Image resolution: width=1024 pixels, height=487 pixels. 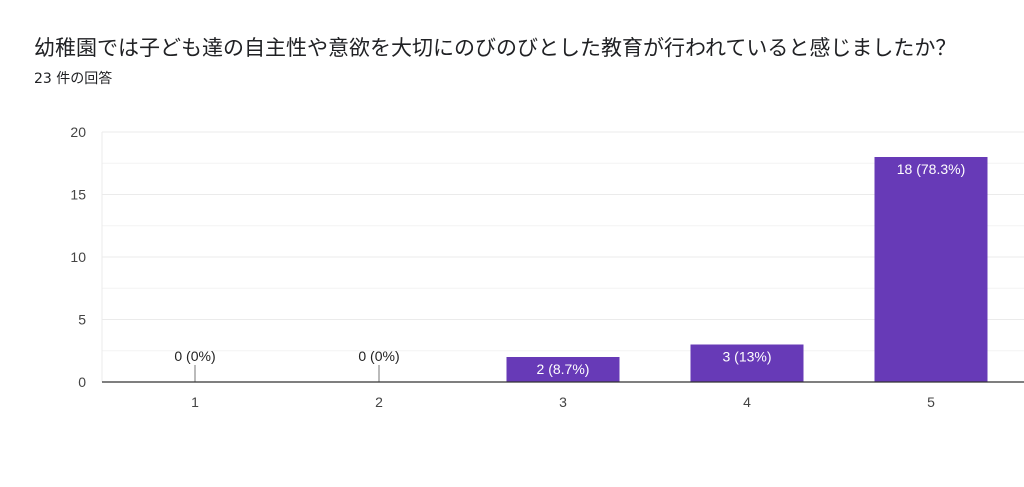 What do you see at coordinates (379, 402) in the screenshot?
I see `x-tick-label: 2` at bounding box center [379, 402].